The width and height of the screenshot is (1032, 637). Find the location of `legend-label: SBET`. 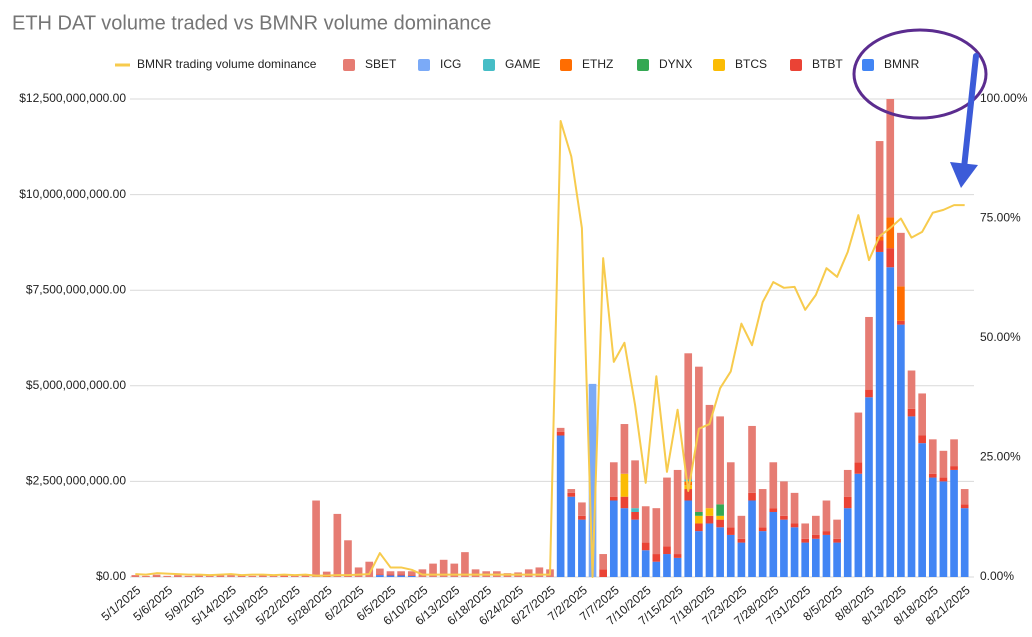

legend-label: SBET is located at coordinates (381, 64).